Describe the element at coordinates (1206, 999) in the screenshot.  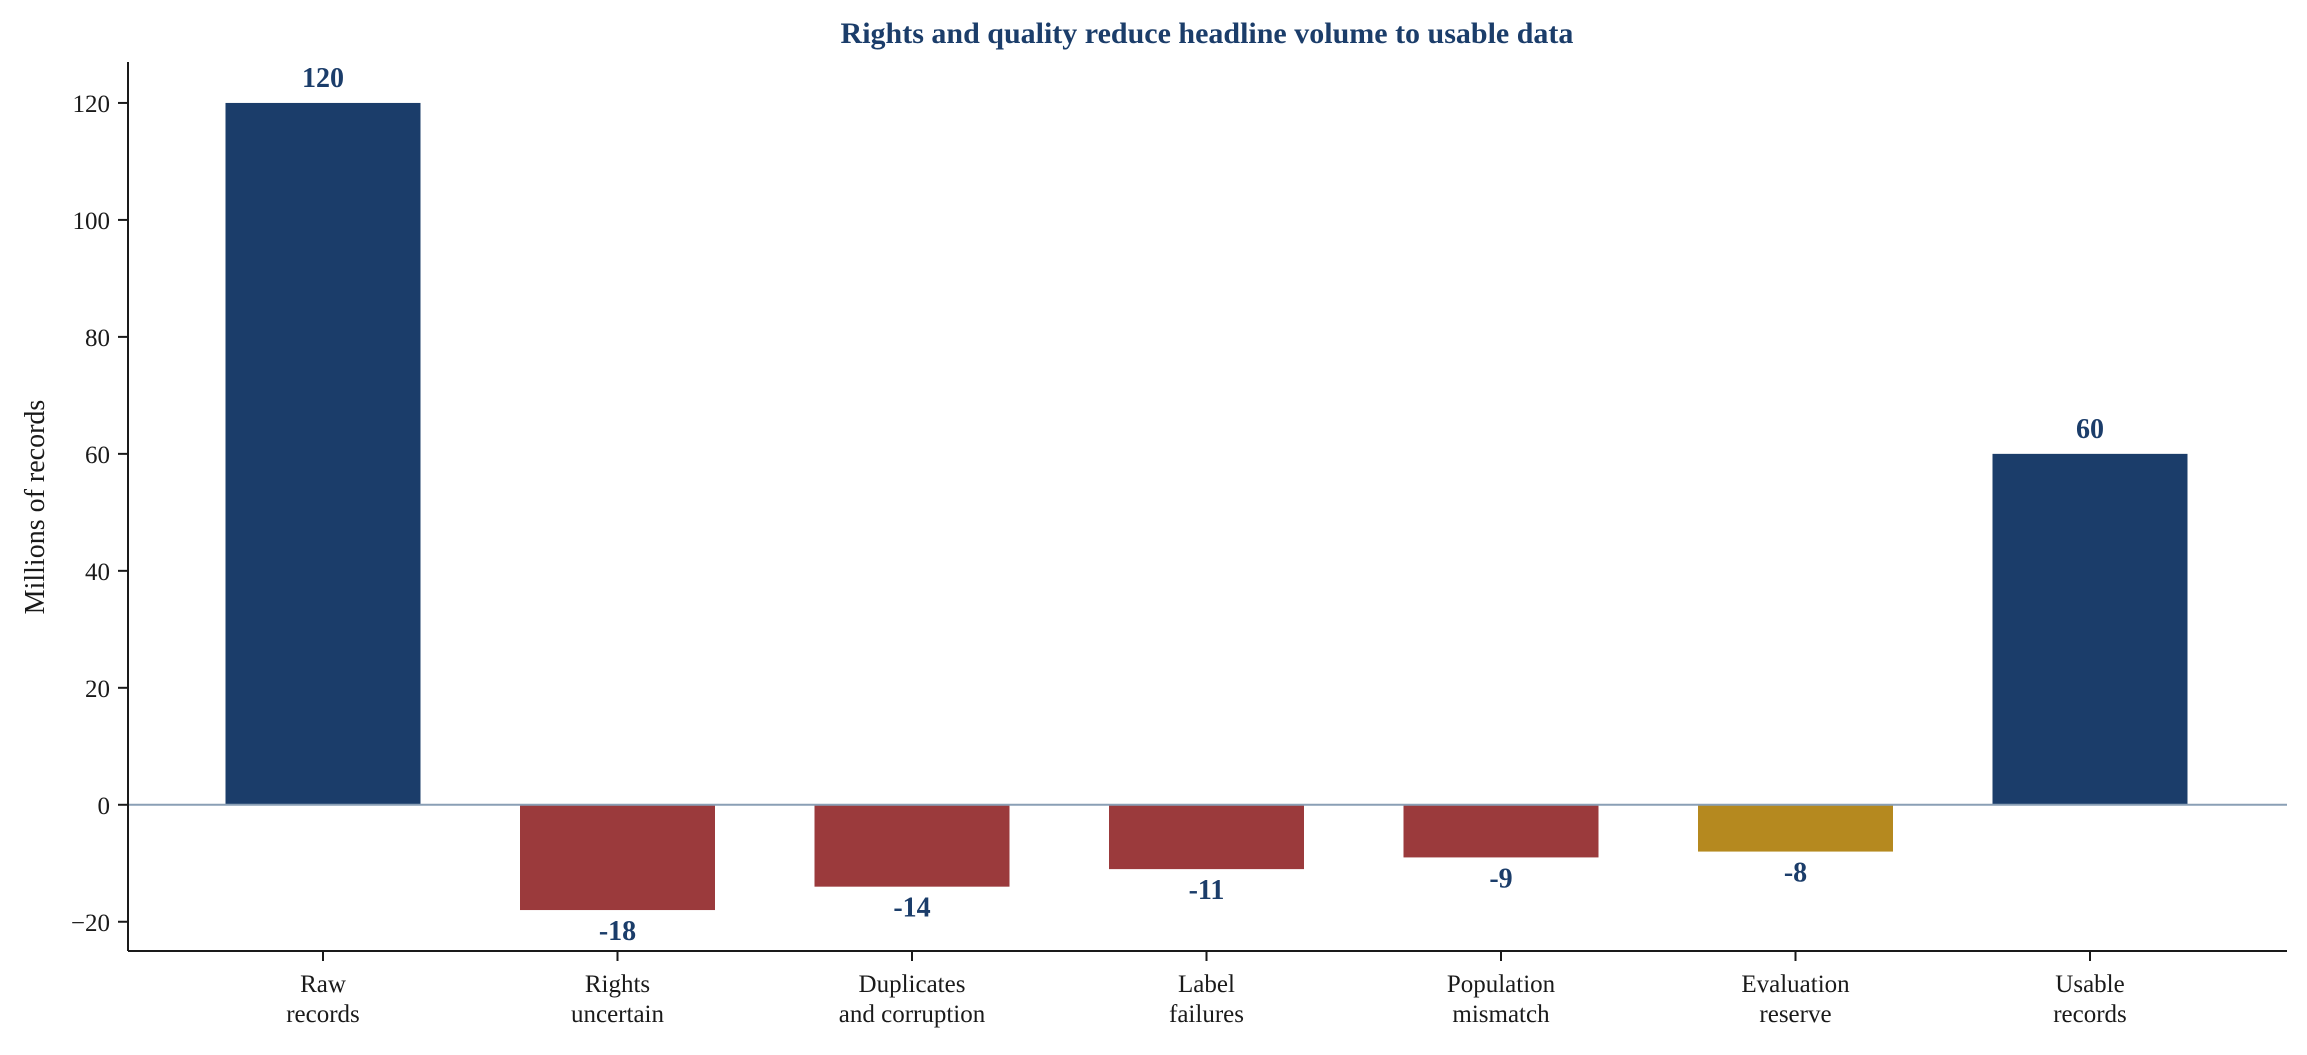
I see `x-tick-label: Label failures` at that location.